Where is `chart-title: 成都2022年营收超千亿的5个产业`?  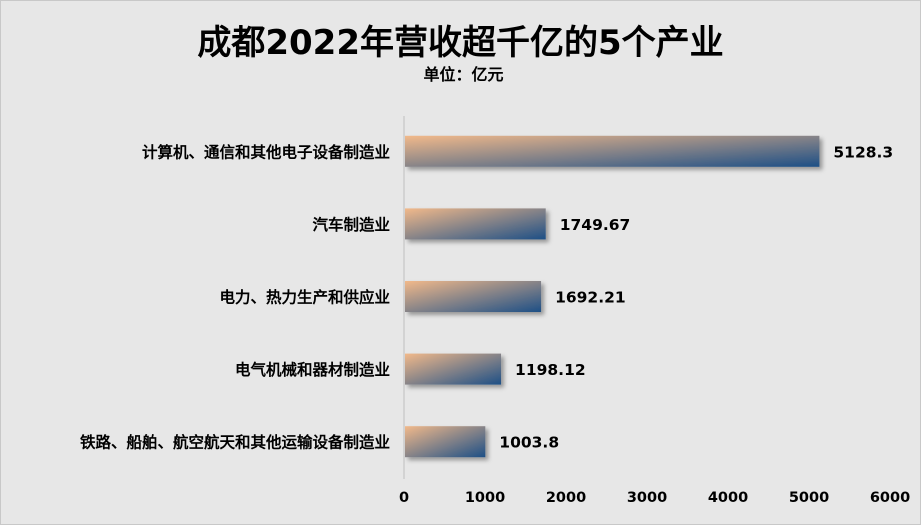
chart-title: 成都2022年营收超千亿的5个产业 is located at coordinates (460, 43).